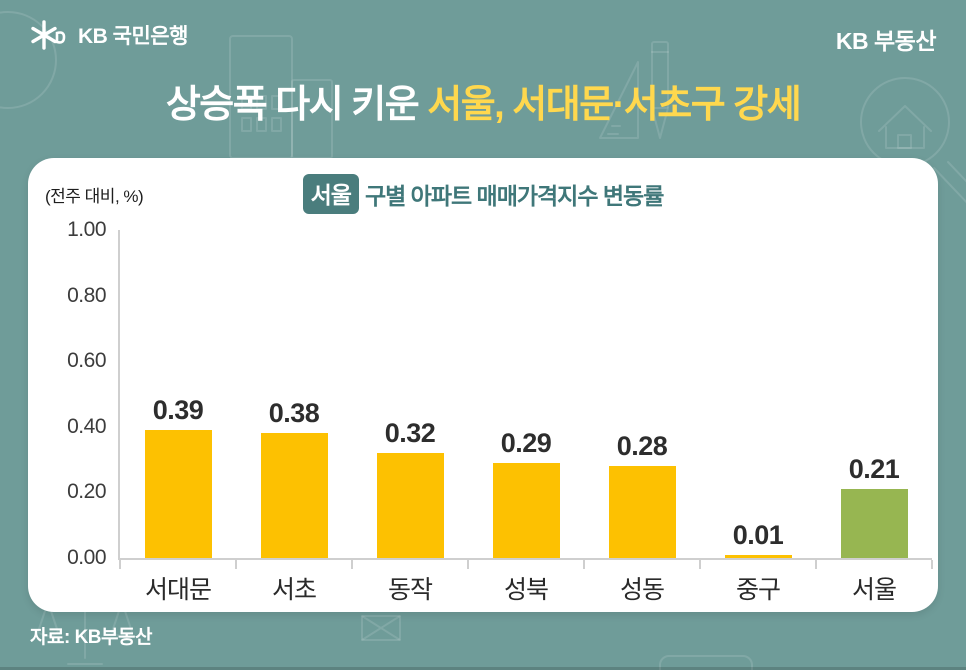 This screenshot has width=966, height=670. I want to click on source-caption: 자료: KB부동산, so click(91, 637).